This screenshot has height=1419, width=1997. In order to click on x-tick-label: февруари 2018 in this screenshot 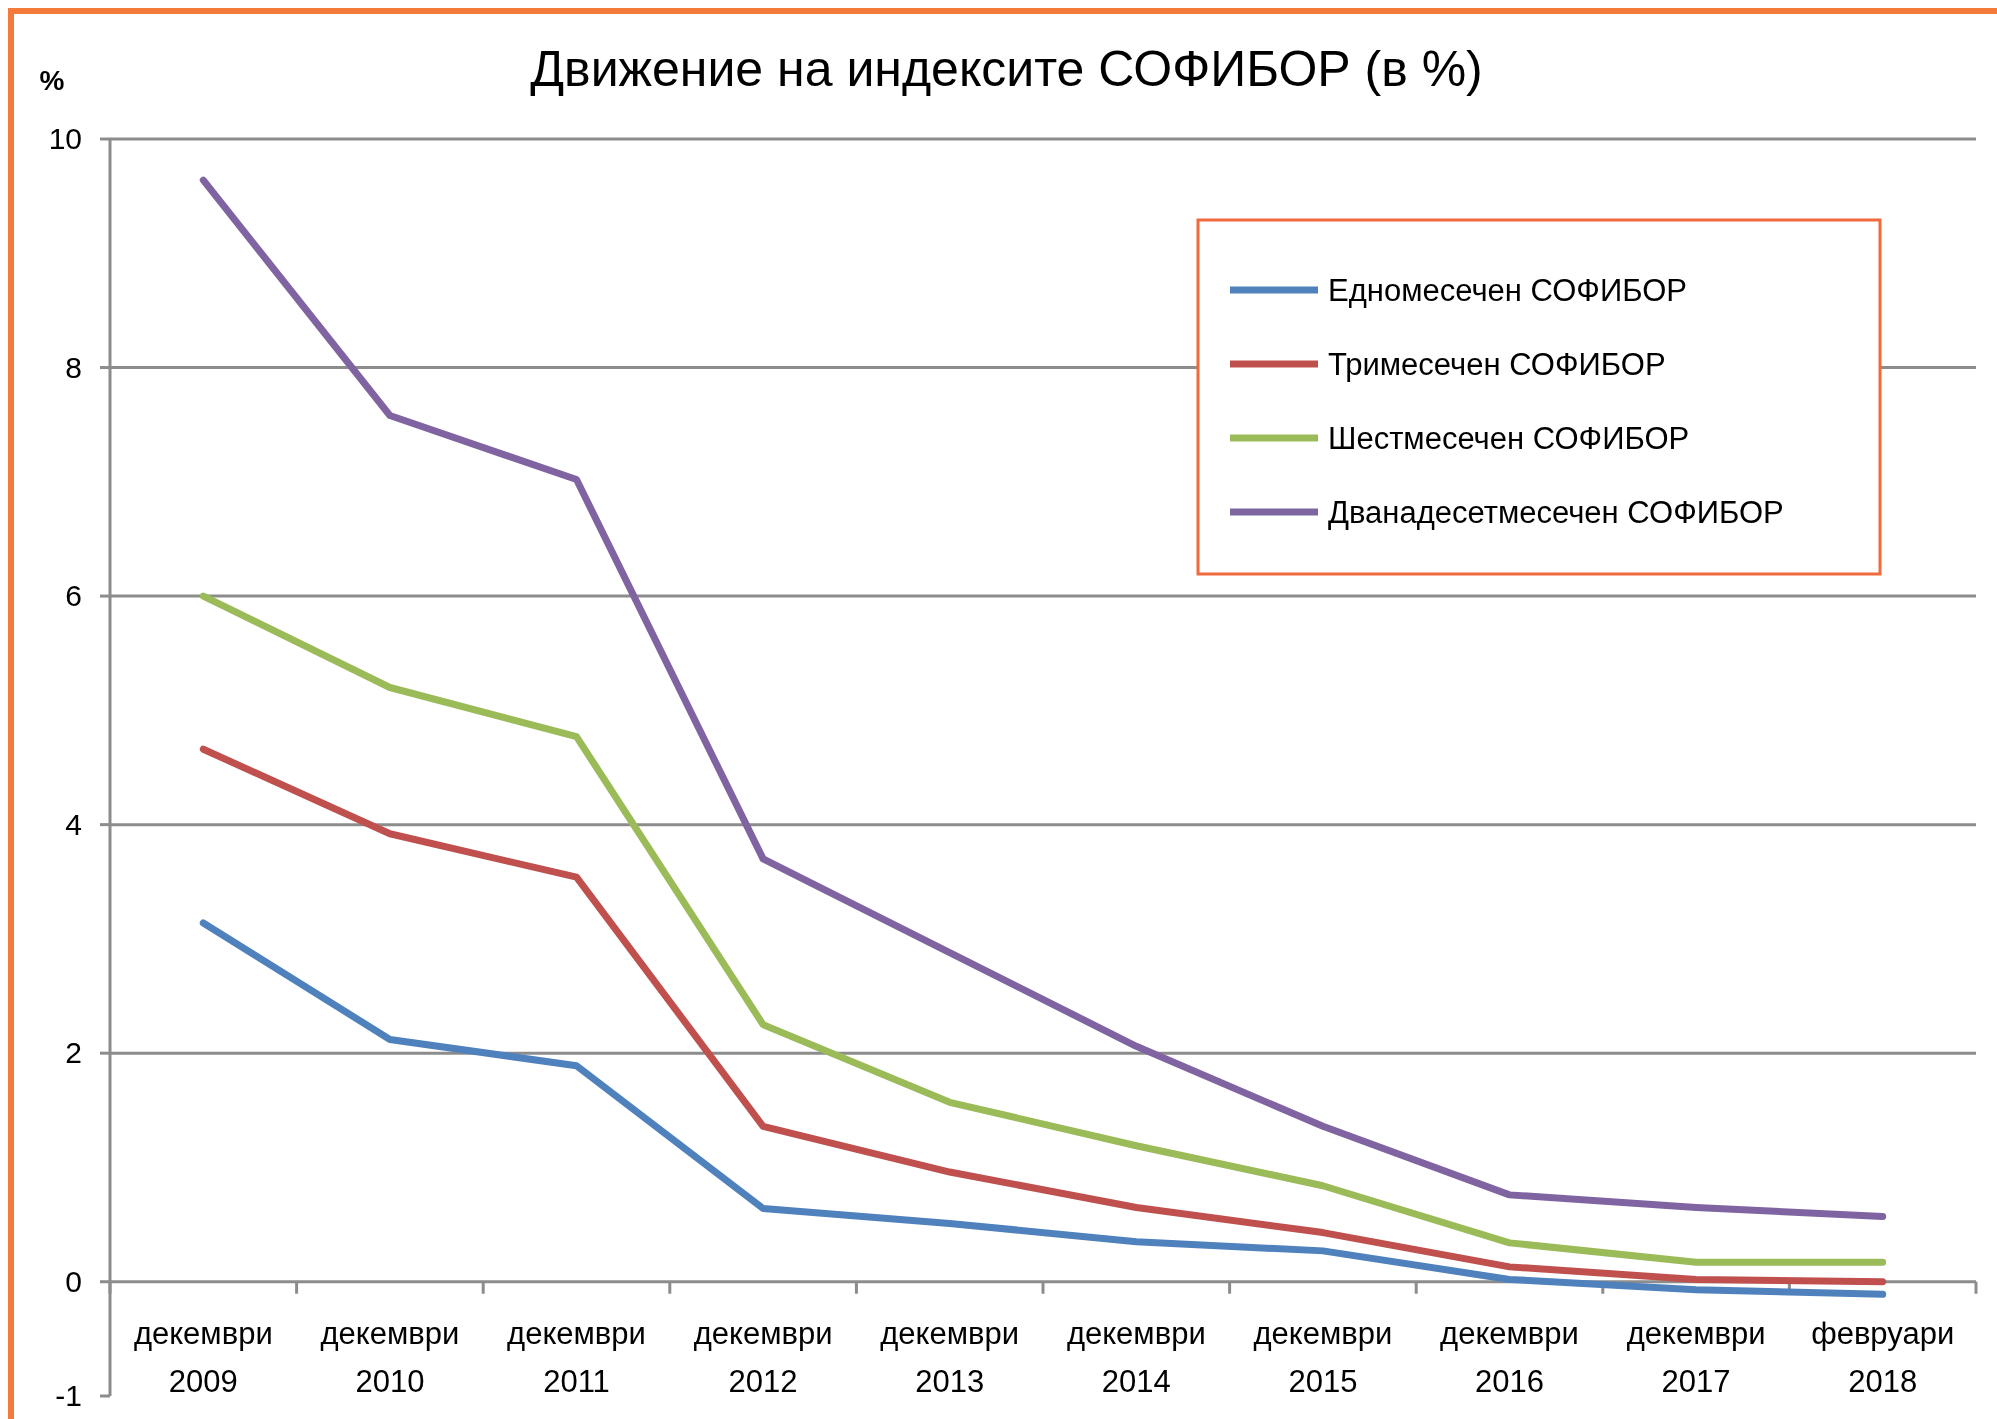, I will do `click(1883, 1357)`.